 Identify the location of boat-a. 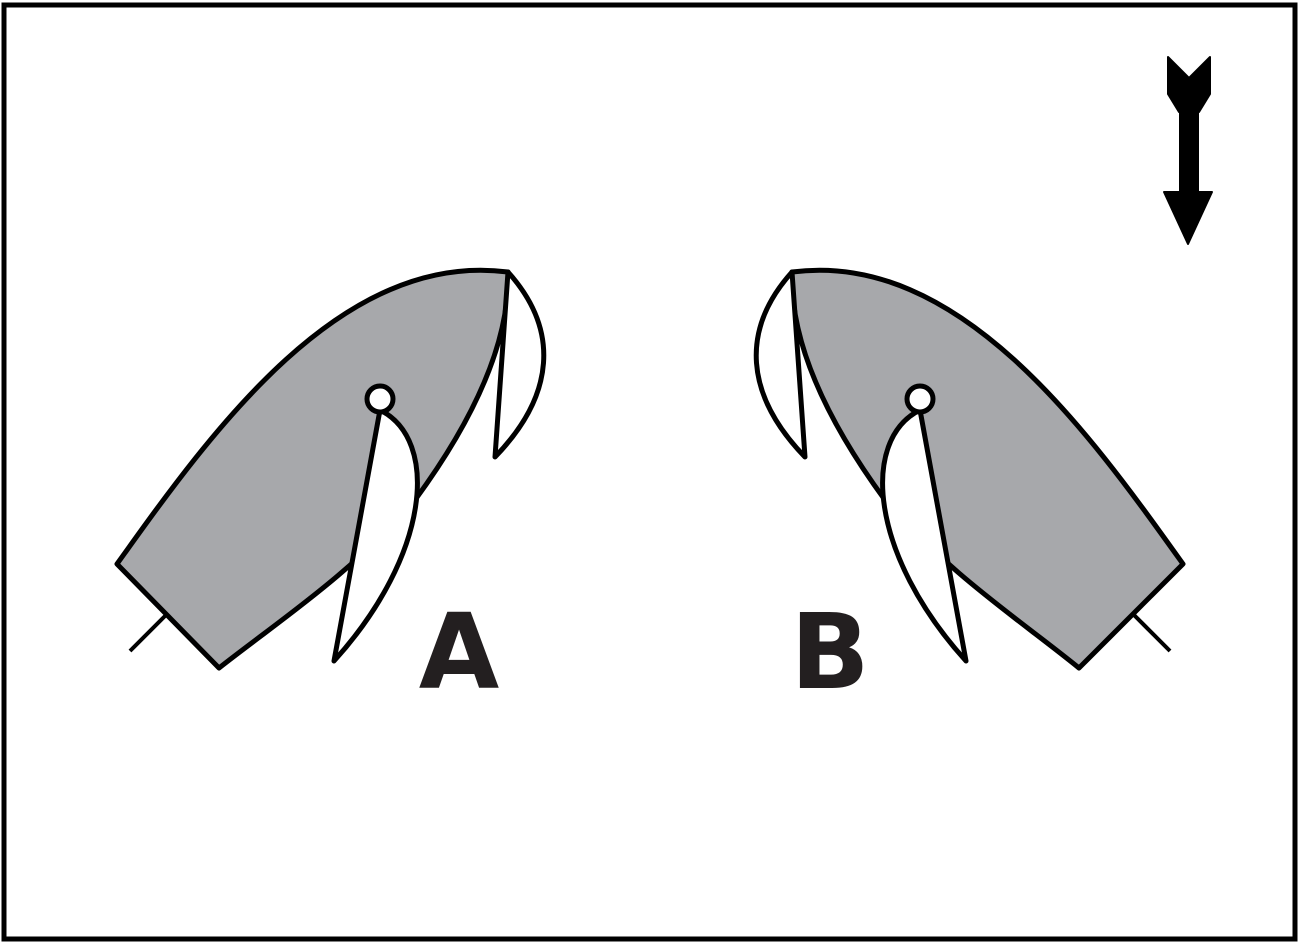
(330, 469).